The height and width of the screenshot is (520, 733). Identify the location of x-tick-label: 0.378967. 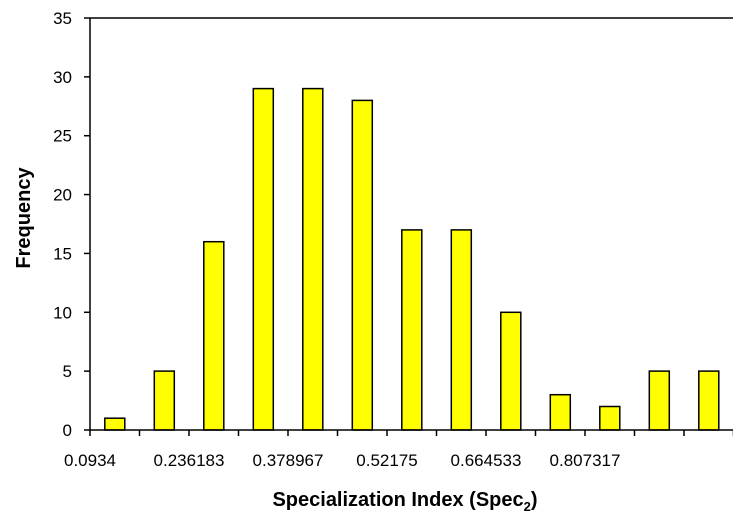
(288, 460).